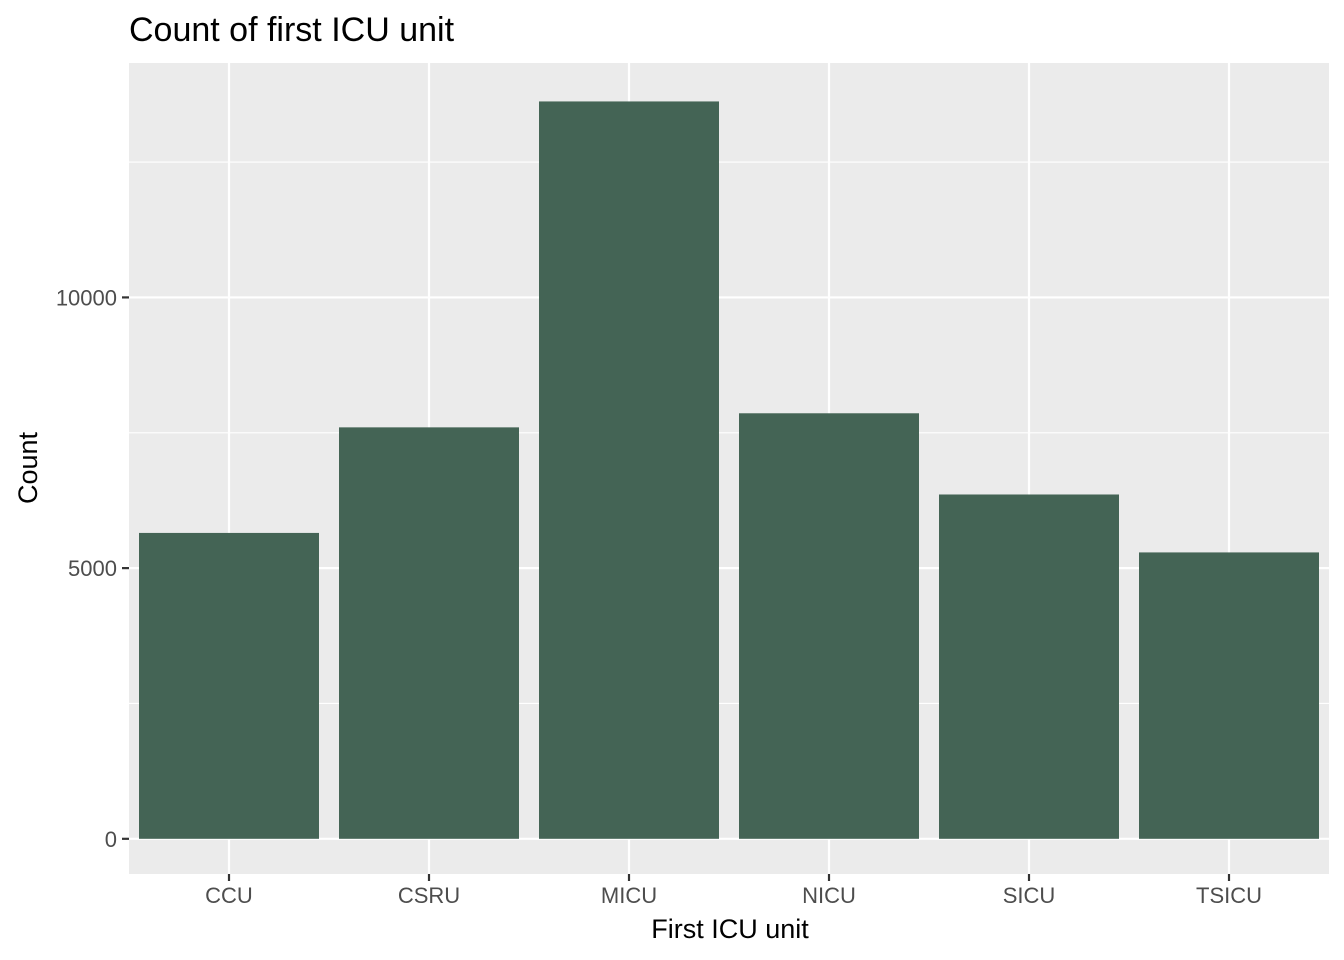 The height and width of the screenshot is (960, 1344). I want to click on x-tick-label: TSICU, so click(1229, 895).